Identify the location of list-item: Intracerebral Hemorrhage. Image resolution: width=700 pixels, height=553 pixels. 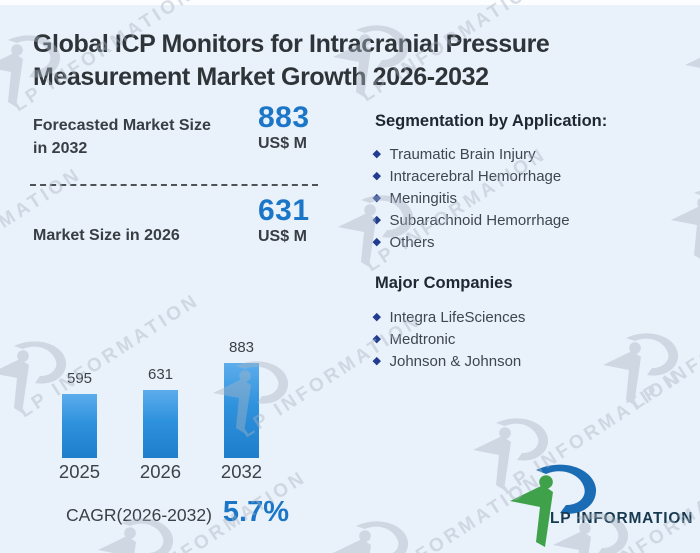
(471, 176).